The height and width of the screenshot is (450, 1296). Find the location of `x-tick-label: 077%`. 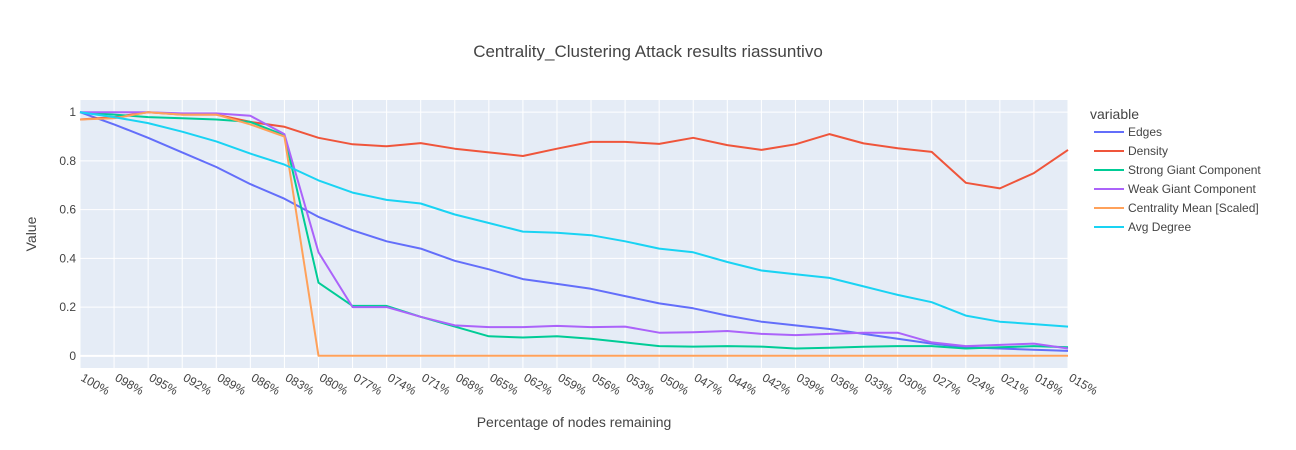

x-tick-label: 077% is located at coordinates (368, 384).